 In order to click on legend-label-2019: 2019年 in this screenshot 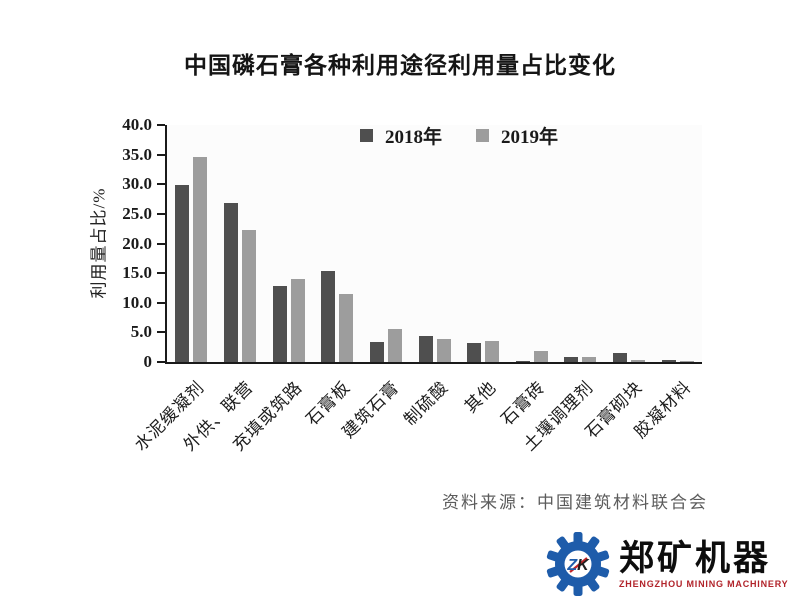, I will do `click(530, 137)`.